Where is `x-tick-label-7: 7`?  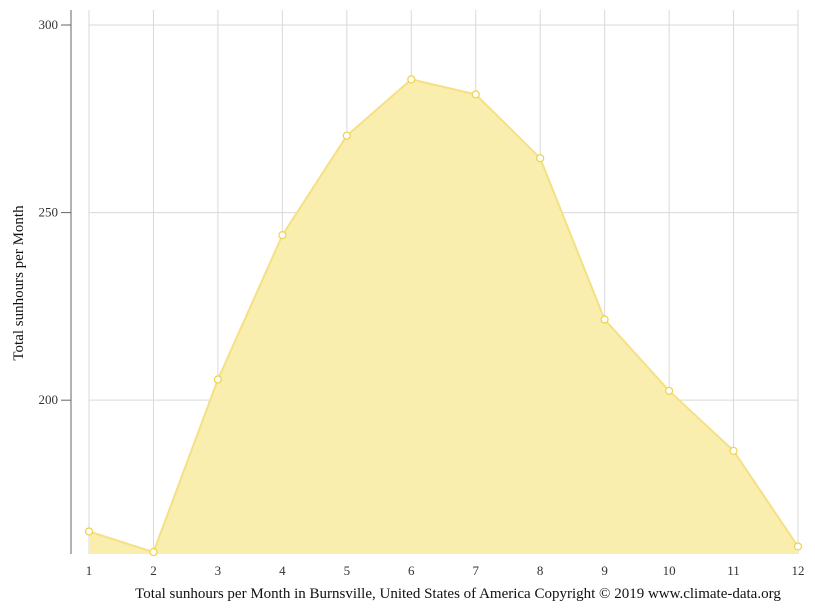 x-tick-label-7: 7 is located at coordinates (475, 570).